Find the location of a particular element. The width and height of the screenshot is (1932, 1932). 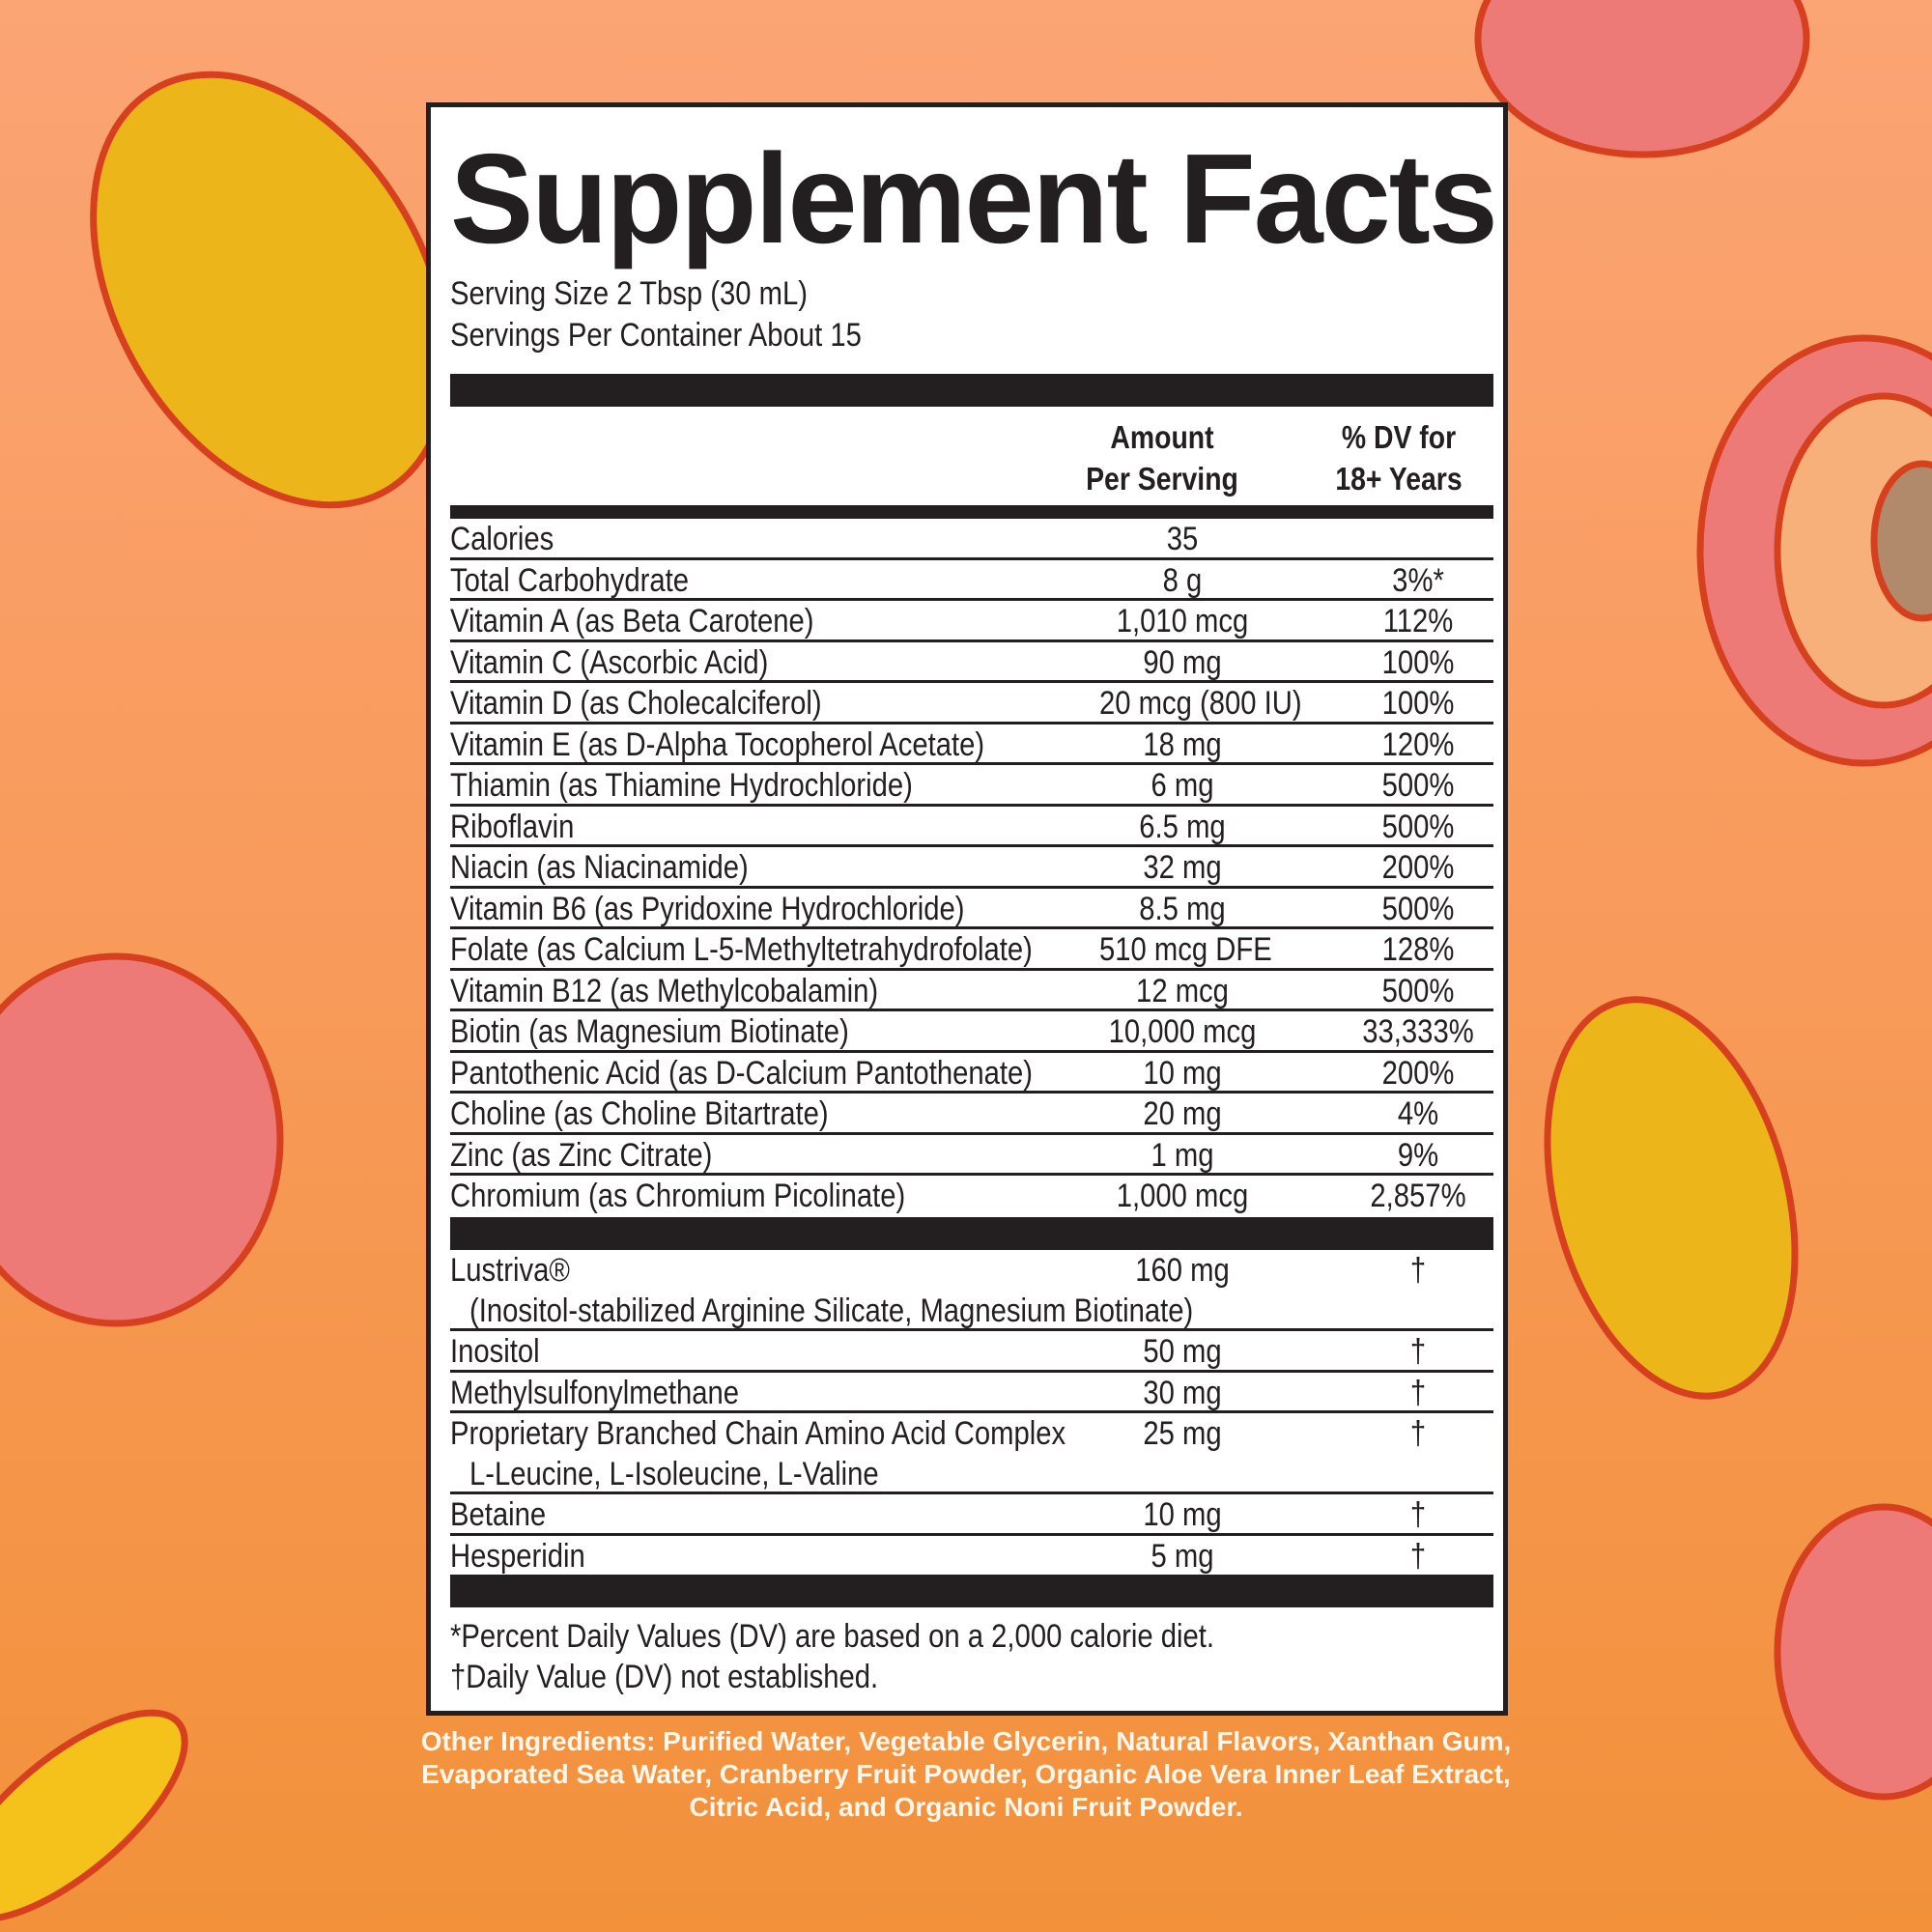

nutrient-name: Calories is located at coordinates (502, 539).